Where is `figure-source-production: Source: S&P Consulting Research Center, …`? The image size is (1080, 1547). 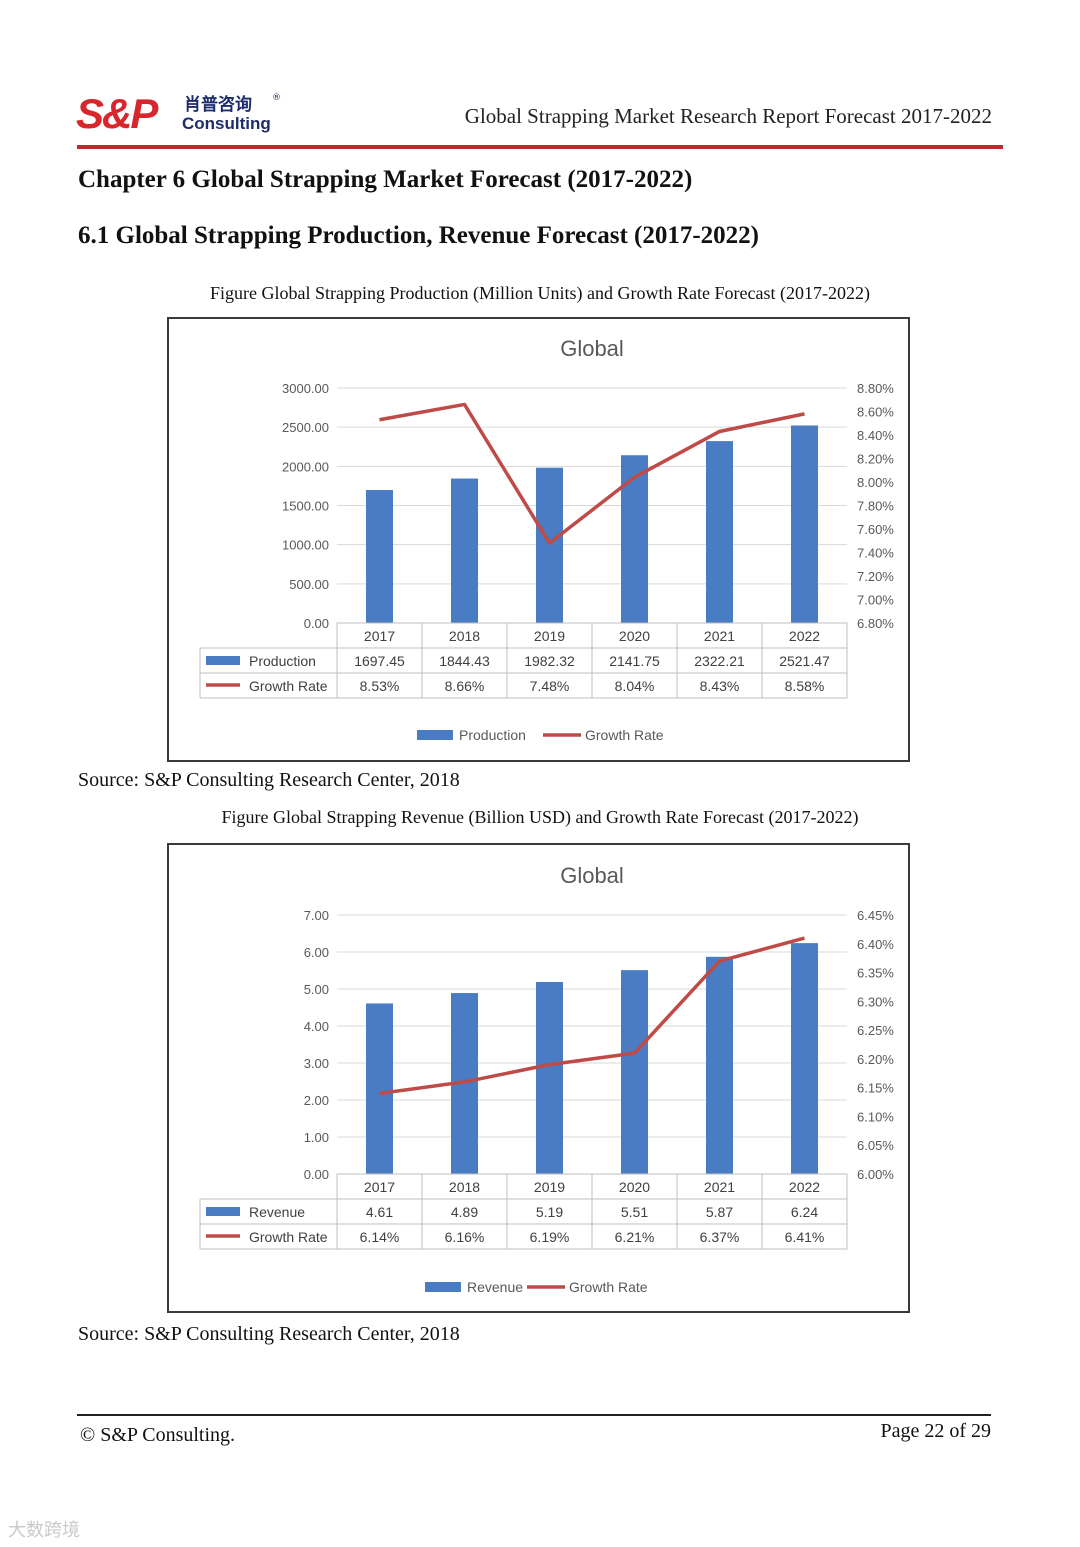
figure-source-production: Source: S&P Consulting Research Center, … is located at coordinates (269, 780).